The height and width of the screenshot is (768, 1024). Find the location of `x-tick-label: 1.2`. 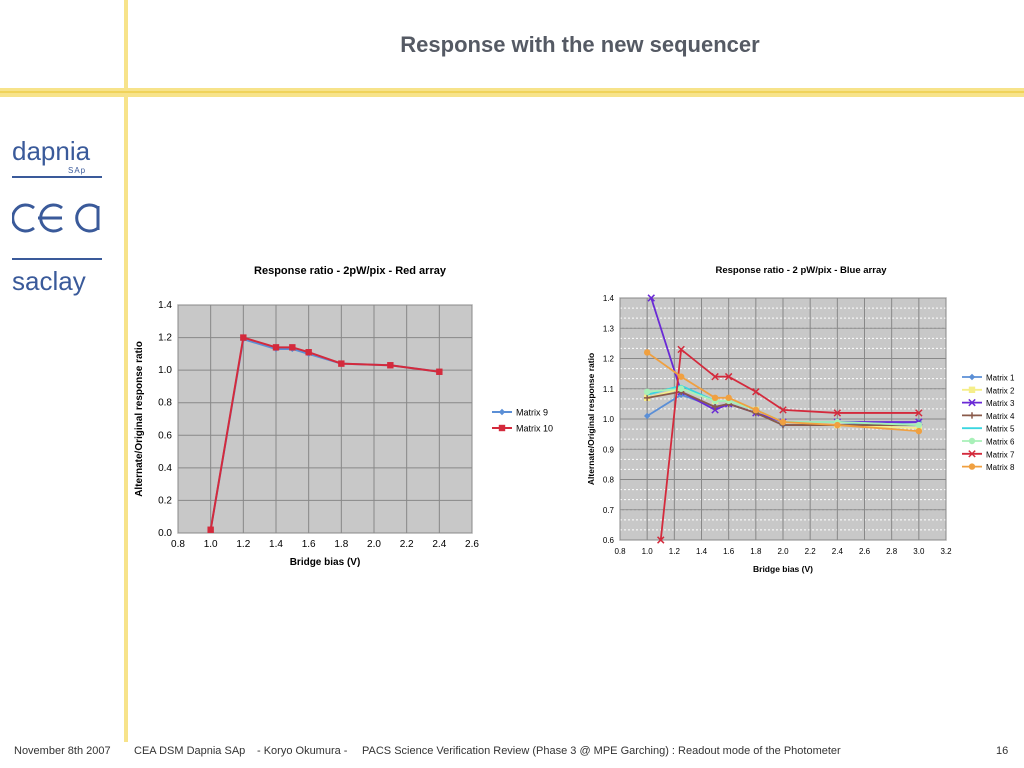

x-tick-label: 1.2 is located at coordinates (675, 551).